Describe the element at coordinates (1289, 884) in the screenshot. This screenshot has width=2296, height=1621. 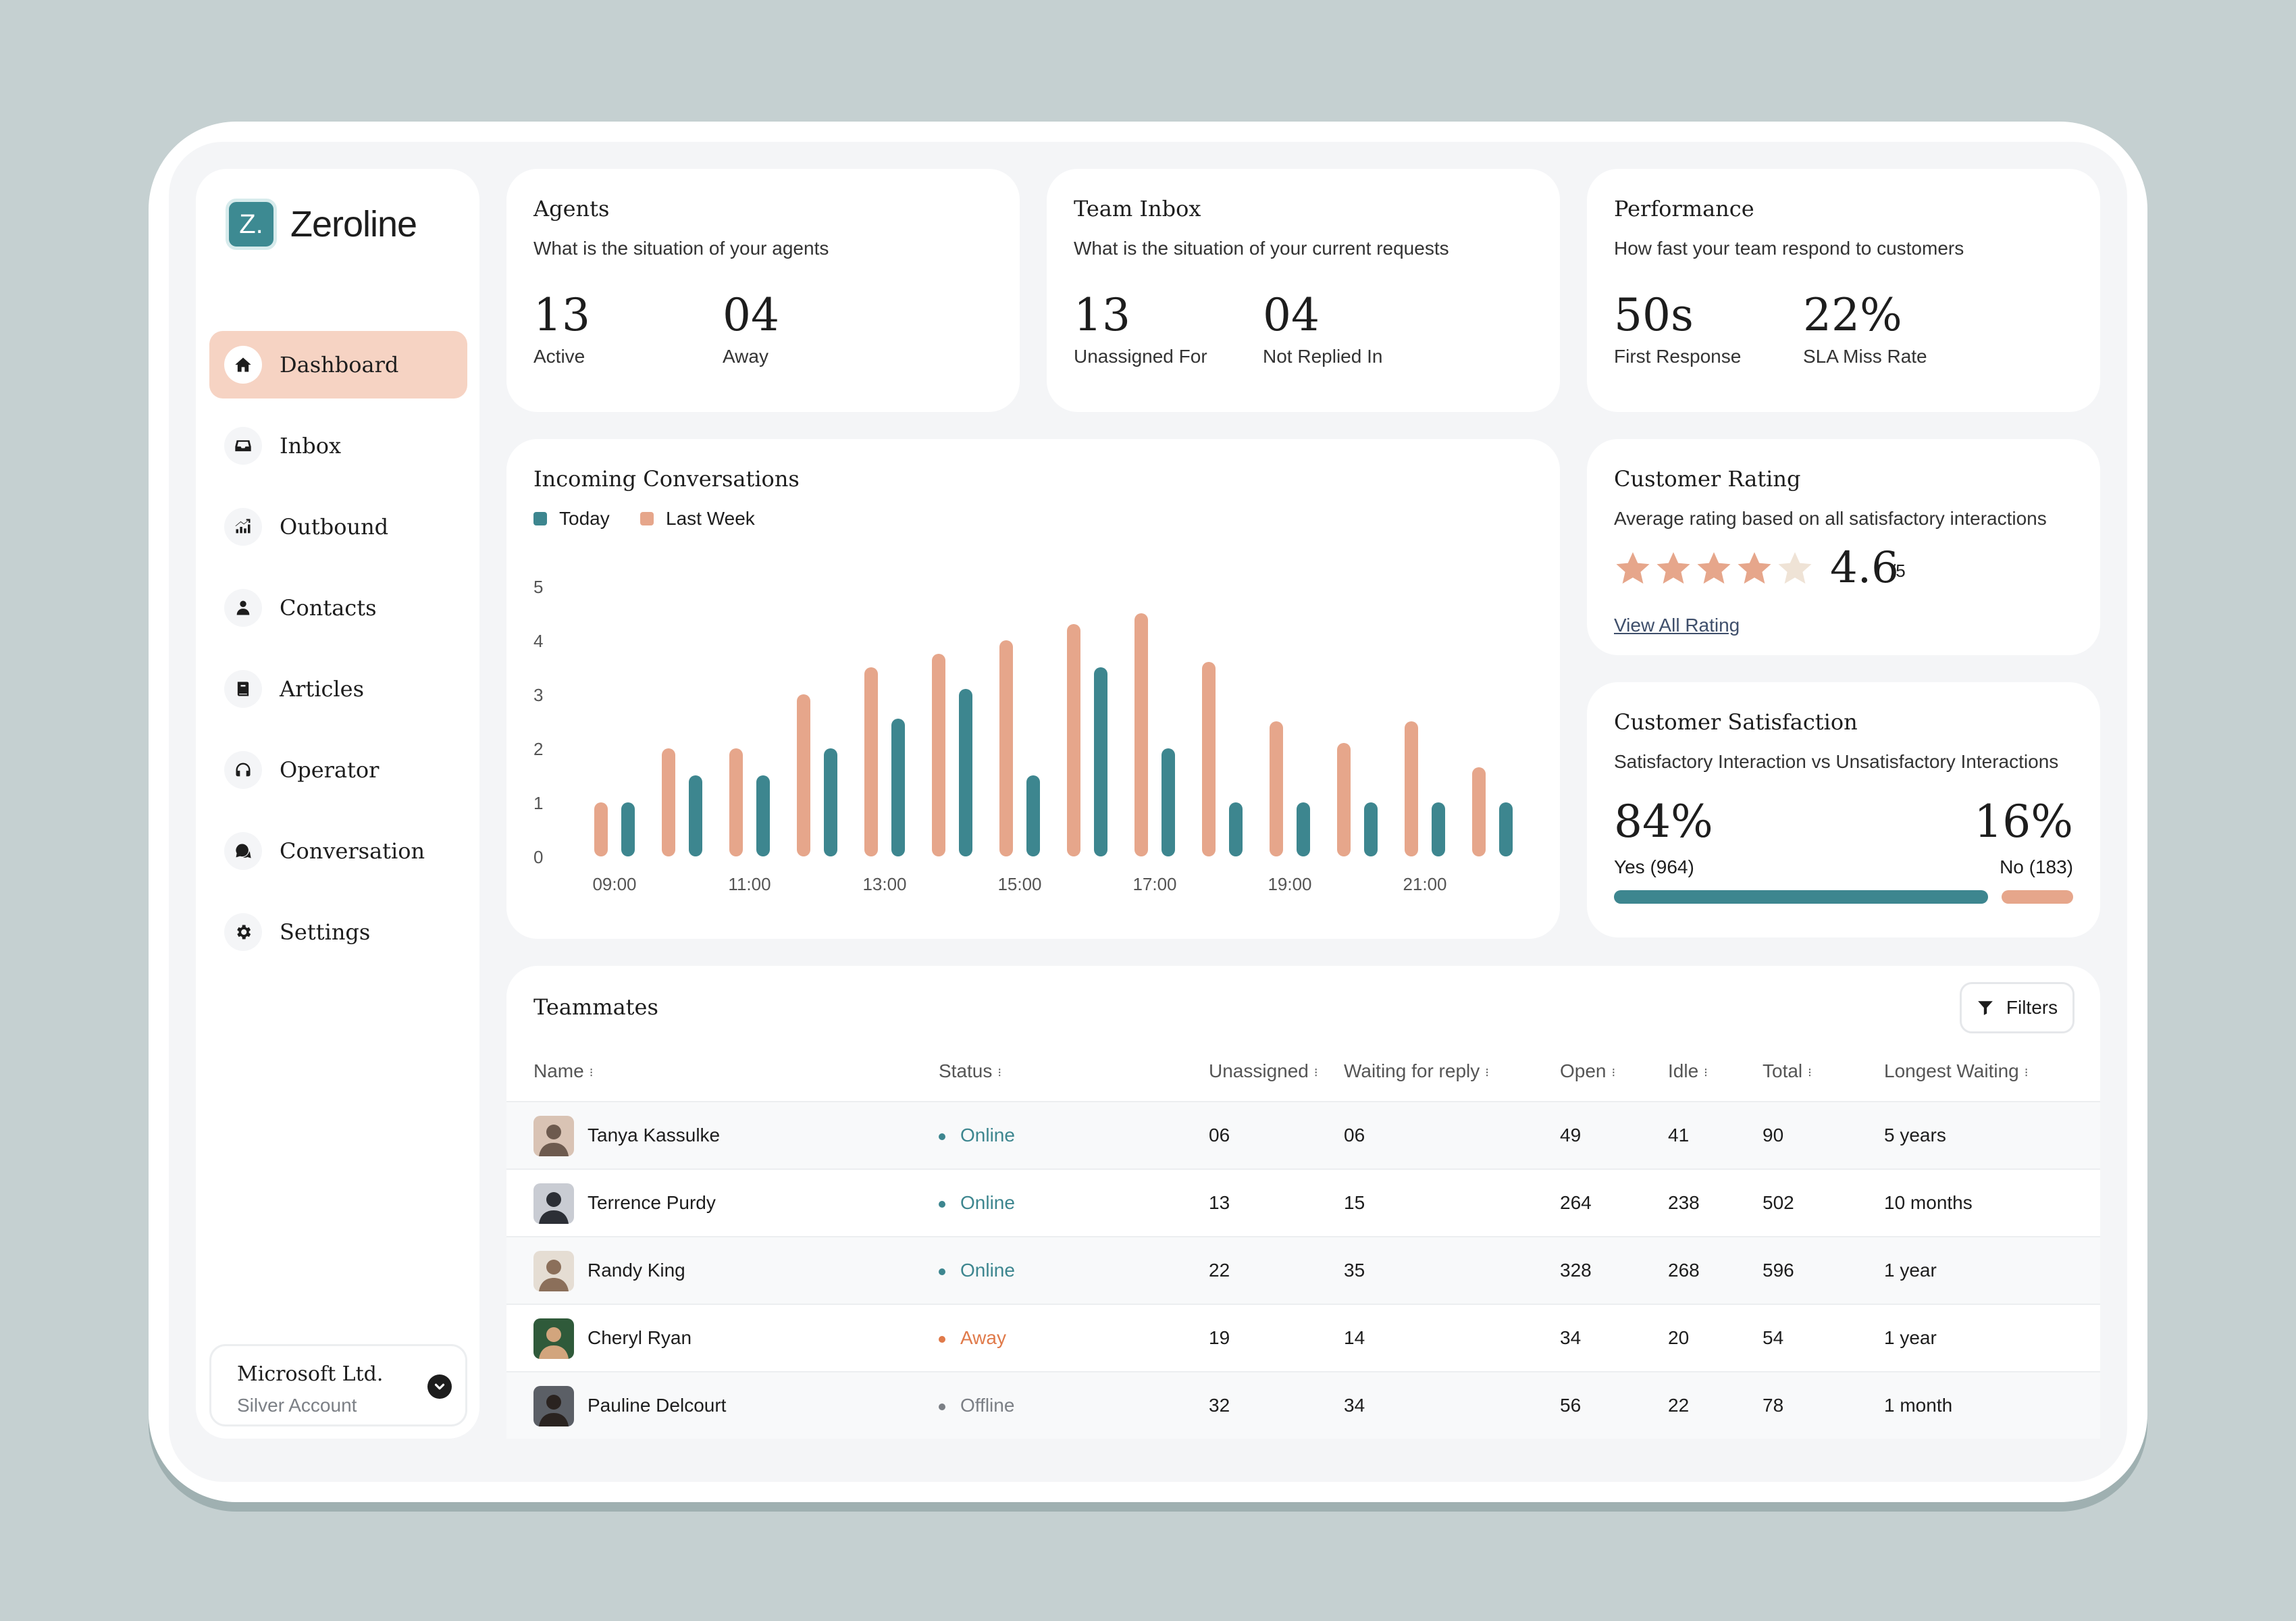
I see `x-tick-label: 19:00` at that location.